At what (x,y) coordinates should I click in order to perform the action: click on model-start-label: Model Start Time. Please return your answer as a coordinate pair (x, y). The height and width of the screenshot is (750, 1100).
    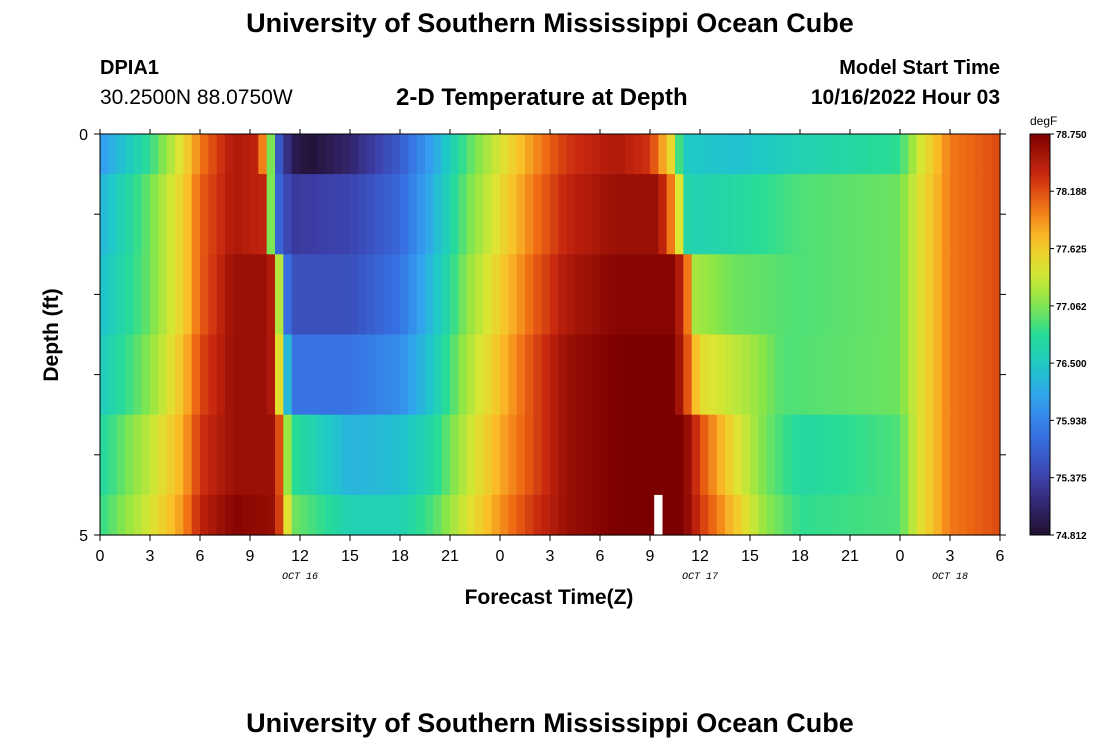
    Looking at the image, I should click on (919, 68).